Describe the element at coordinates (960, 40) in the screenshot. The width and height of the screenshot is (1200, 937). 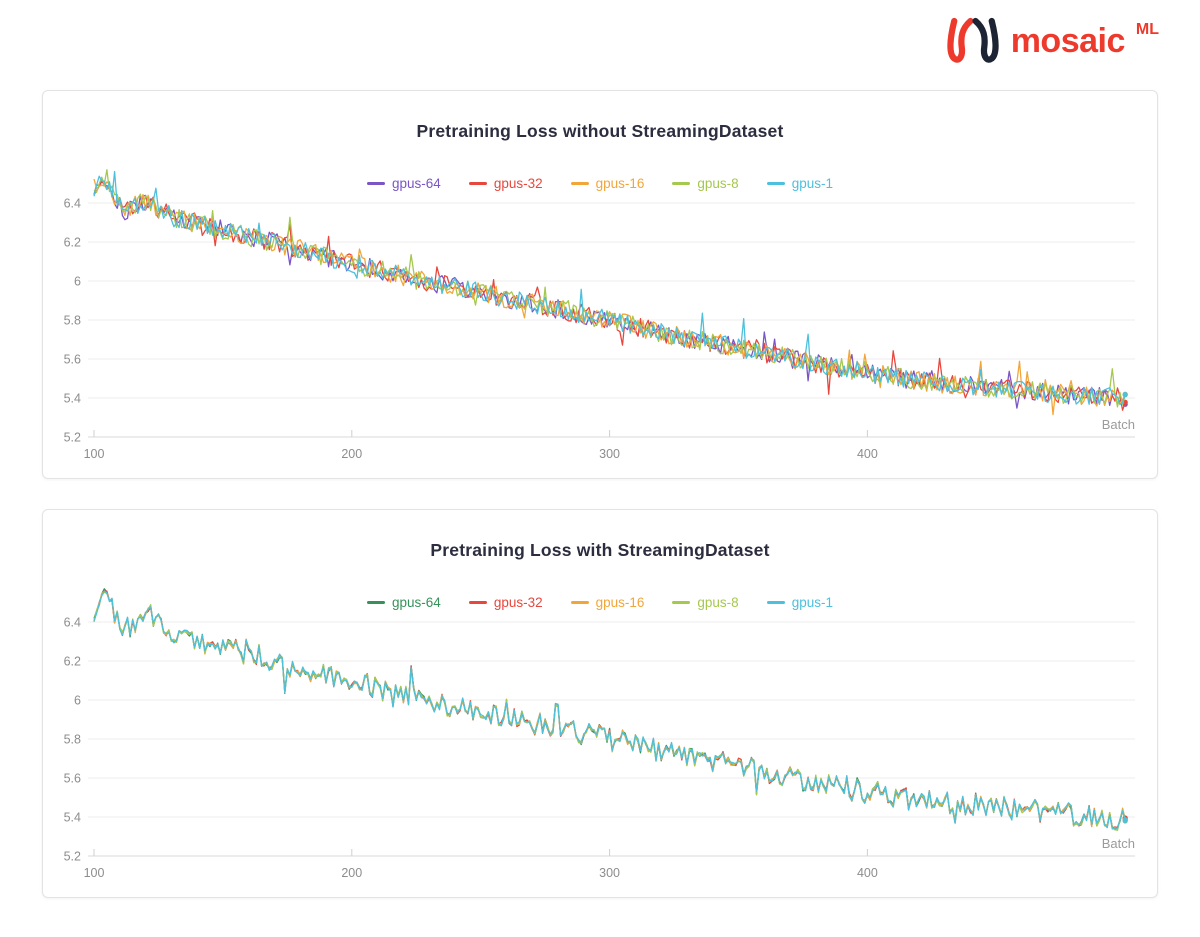
I see `logo-mark-red-loop` at that location.